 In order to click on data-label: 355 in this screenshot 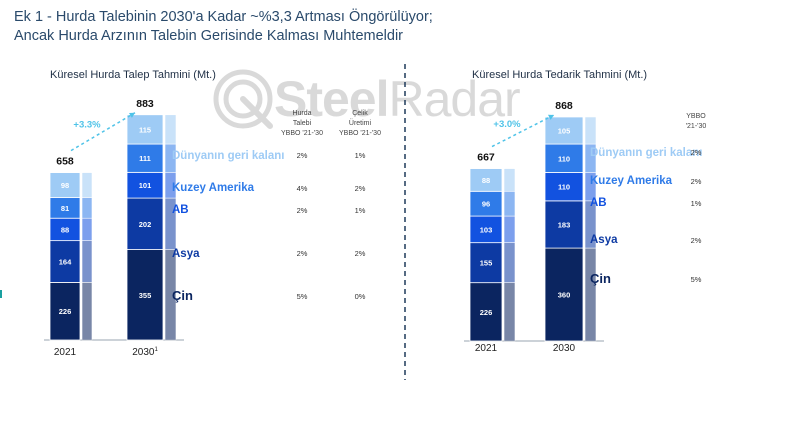, I will do `click(145, 295)`.